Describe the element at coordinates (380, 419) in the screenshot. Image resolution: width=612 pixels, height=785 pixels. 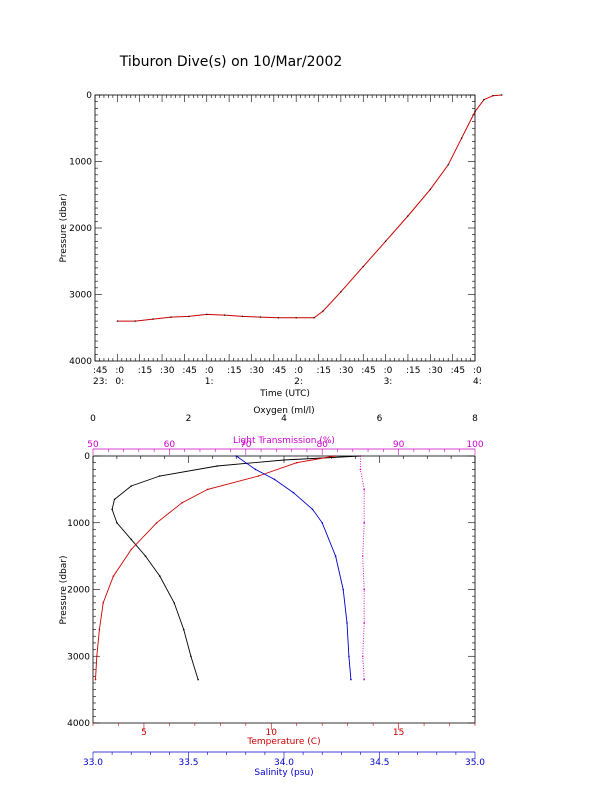
I see `oxygen-tick-label: 6` at that location.